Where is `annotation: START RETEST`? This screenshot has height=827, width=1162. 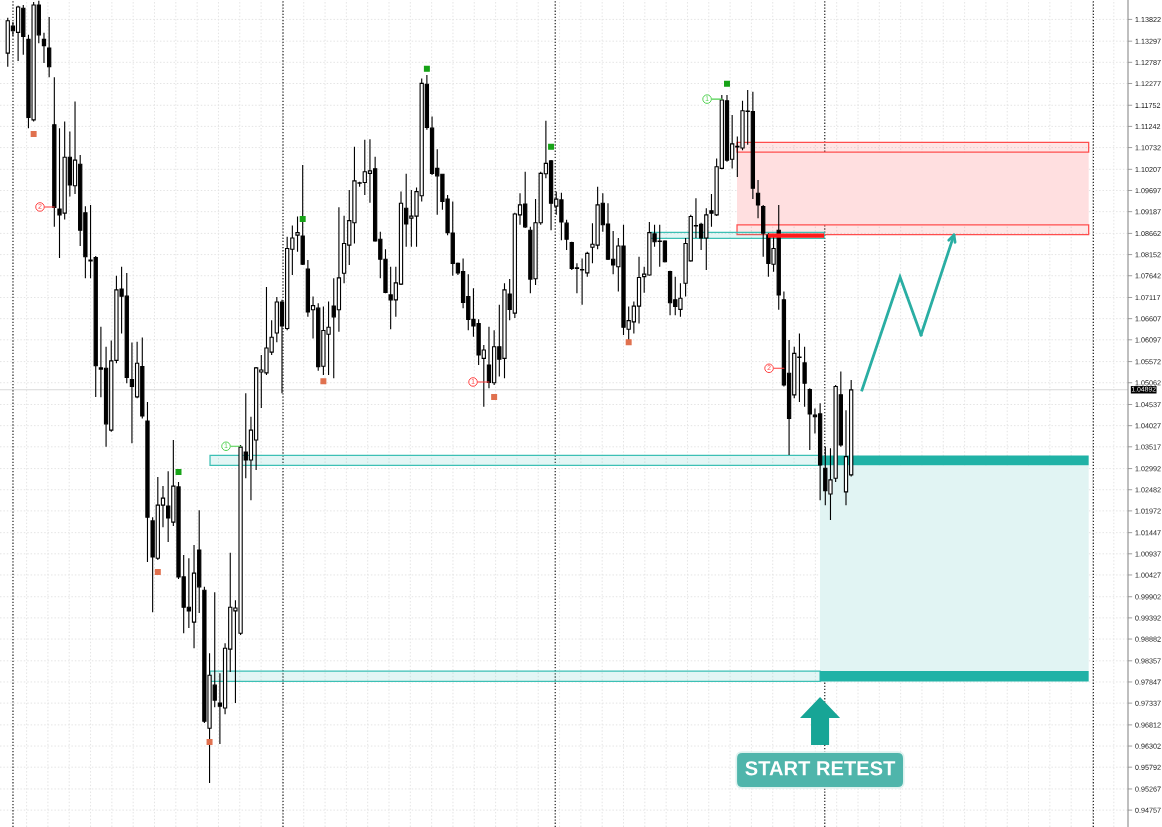
annotation: START RETEST is located at coordinates (820, 768).